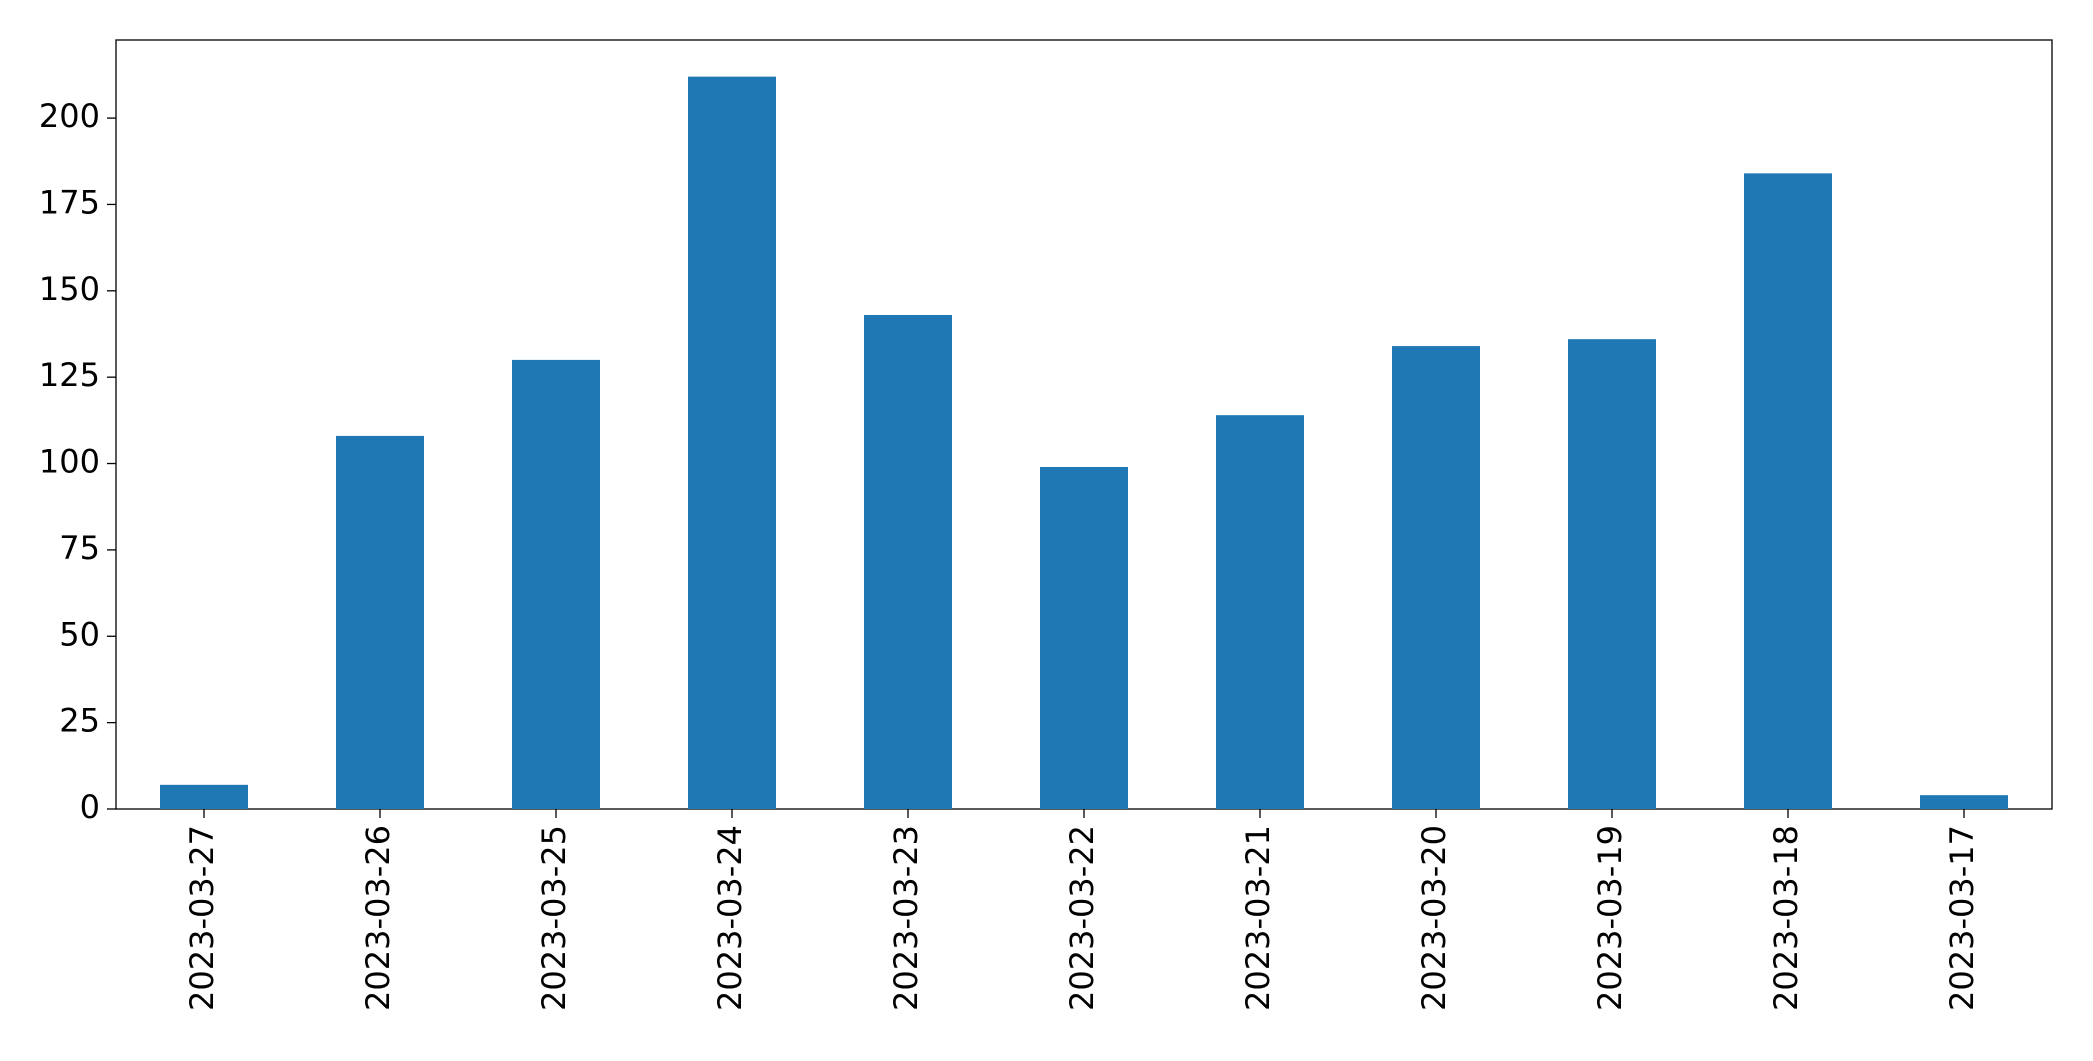 This screenshot has height=1061, width=2093. Describe the element at coordinates (79, 634) in the screenshot. I see `y-tick-label: 50` at that location.